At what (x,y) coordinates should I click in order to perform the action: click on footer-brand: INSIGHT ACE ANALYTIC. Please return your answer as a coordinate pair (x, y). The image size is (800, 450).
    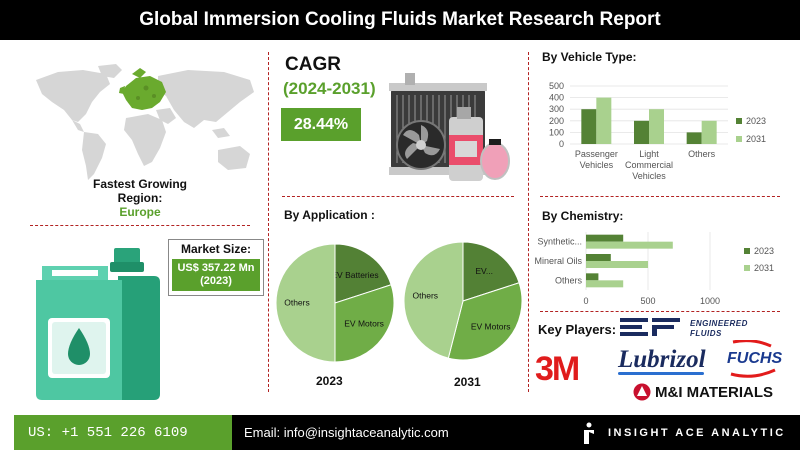
    Looking at the image, I should click on (684, 432).